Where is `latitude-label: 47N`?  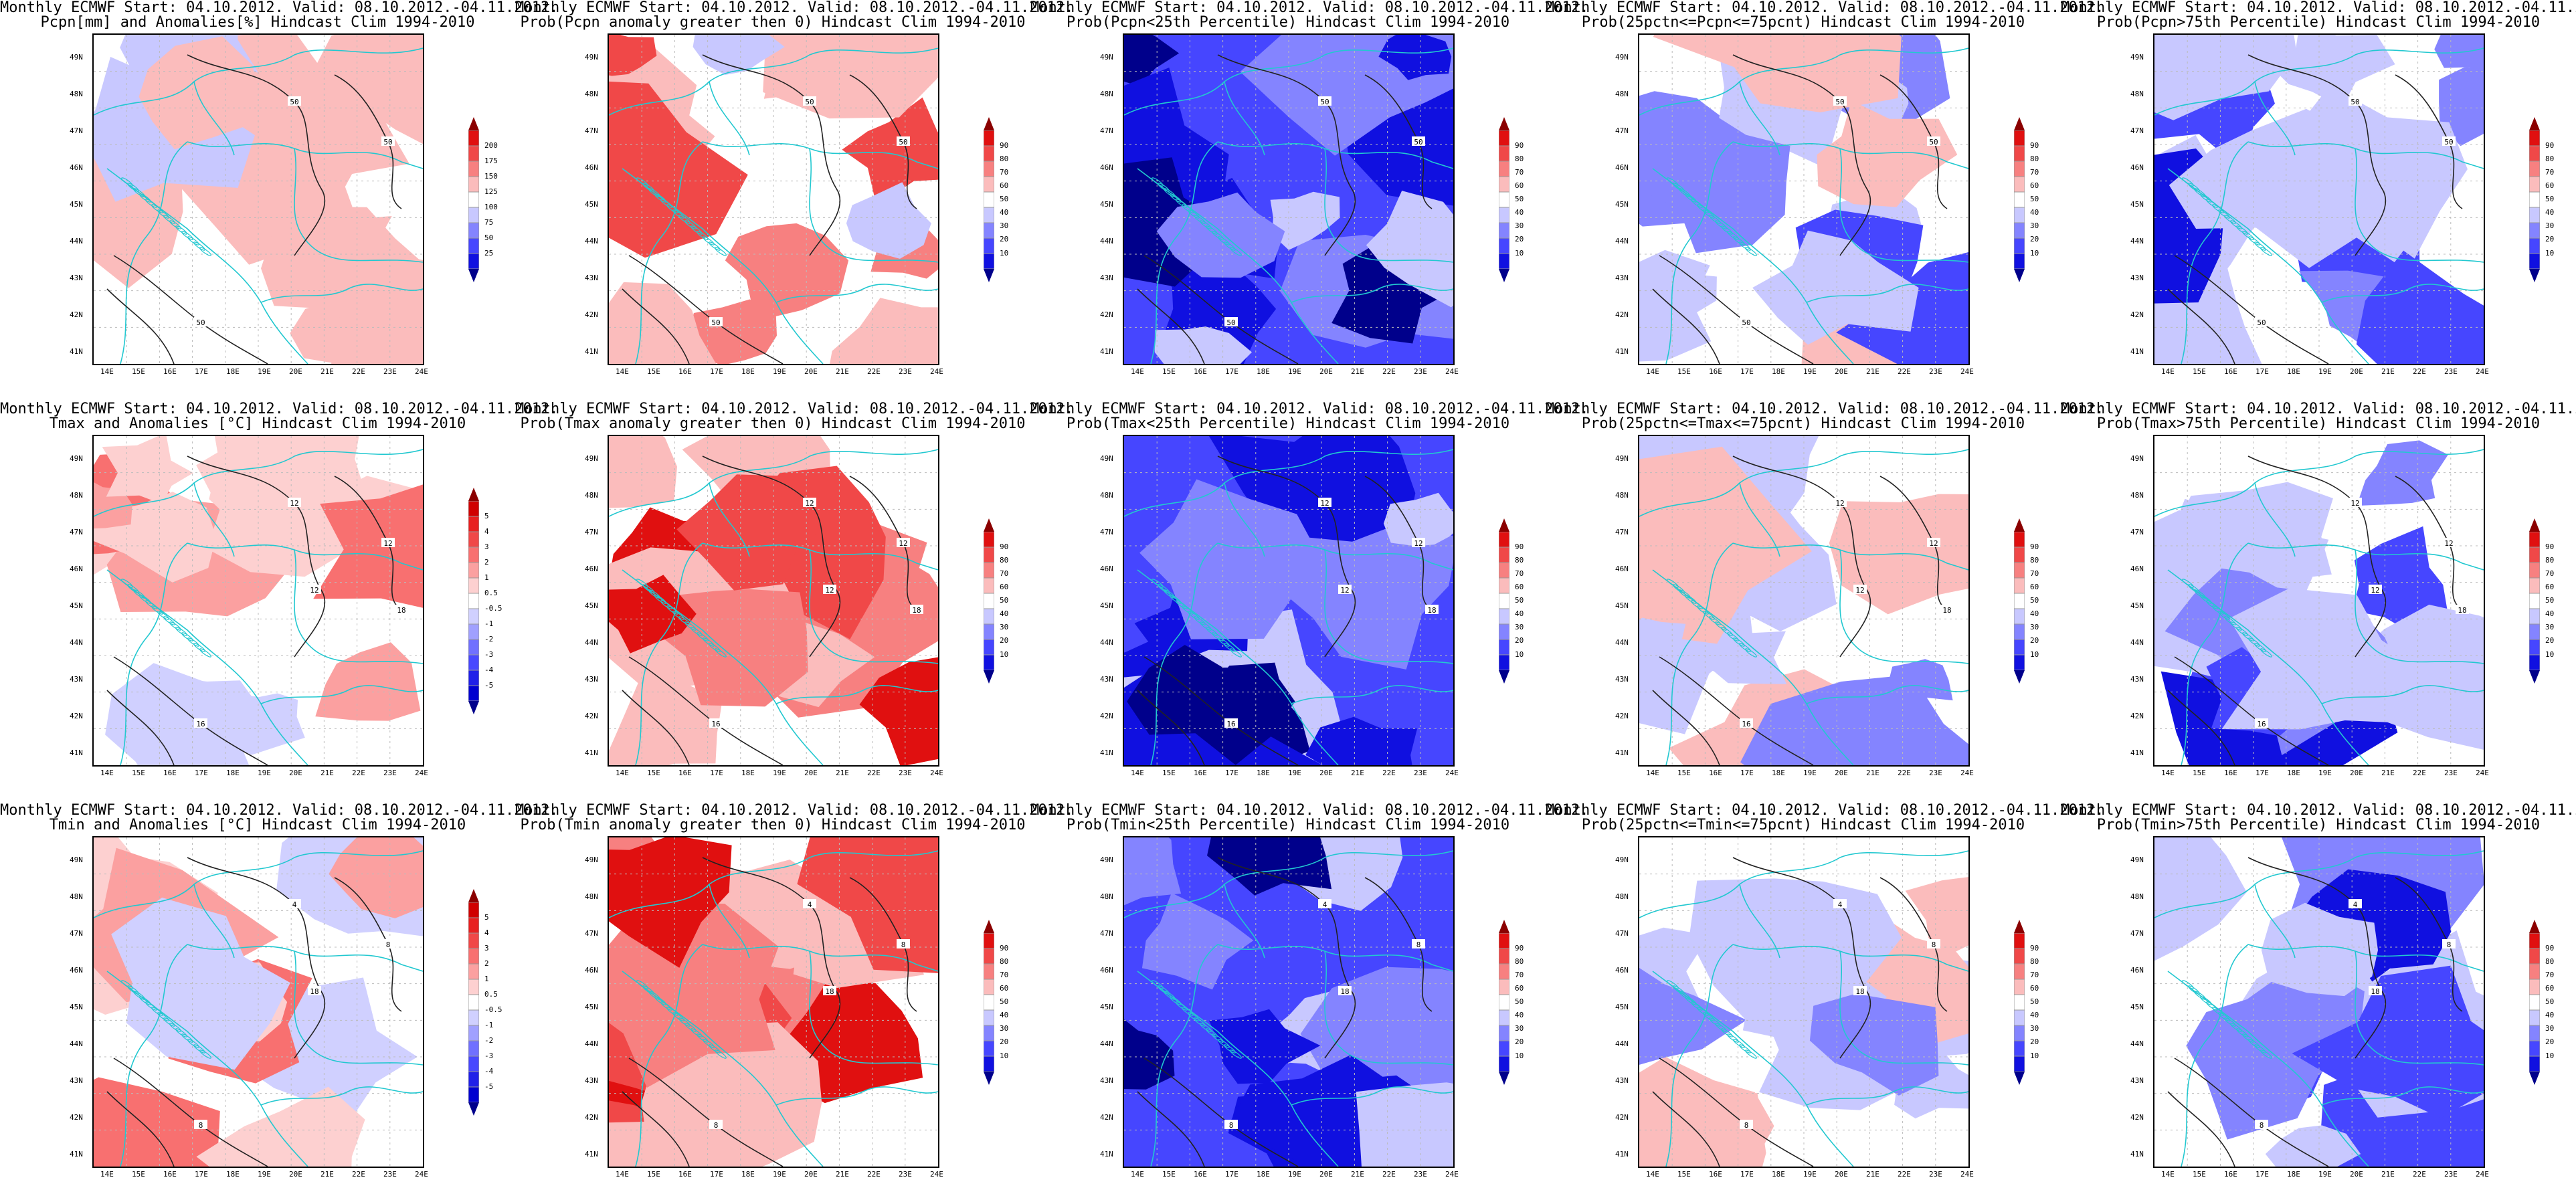 latitude-label: 47N is located at coordinates (591, 130).